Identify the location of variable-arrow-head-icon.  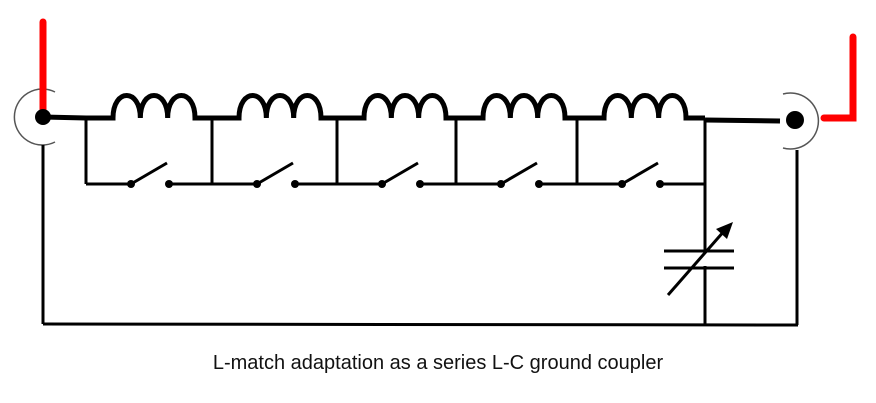
(724, 230).